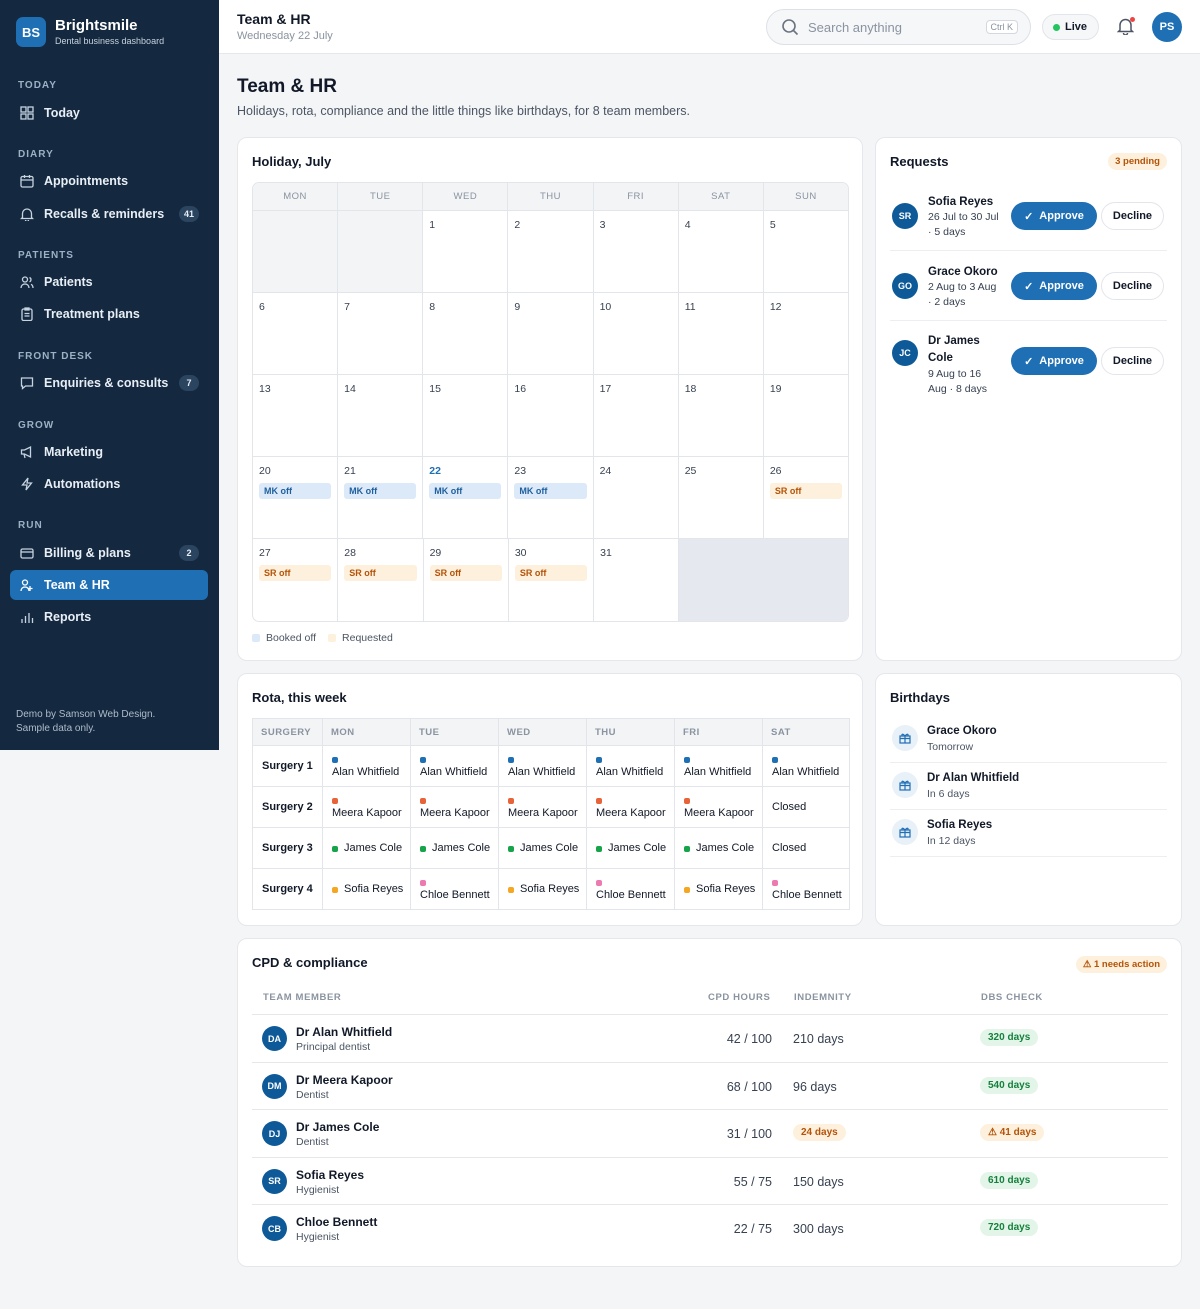 Image resolution: width=1200 pixels, height=1309 pixels. I want to click on calendar-day: 26 SR off, so click(806, 497).